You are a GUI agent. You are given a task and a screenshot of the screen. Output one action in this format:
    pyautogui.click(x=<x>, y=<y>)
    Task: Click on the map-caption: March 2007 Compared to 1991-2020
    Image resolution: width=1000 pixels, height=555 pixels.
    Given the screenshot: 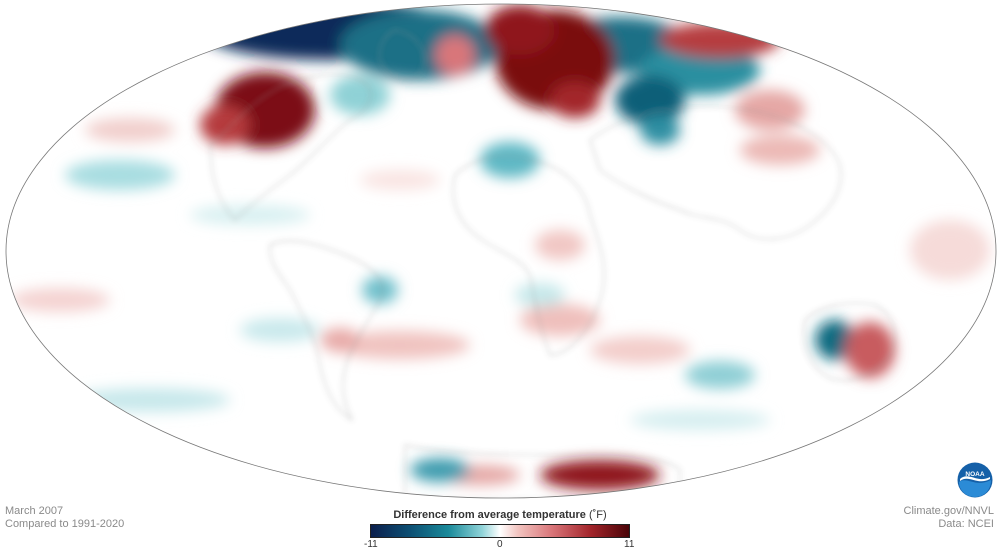 What is the action you would take?
    pyautogui.click(x=64, y=518)
    